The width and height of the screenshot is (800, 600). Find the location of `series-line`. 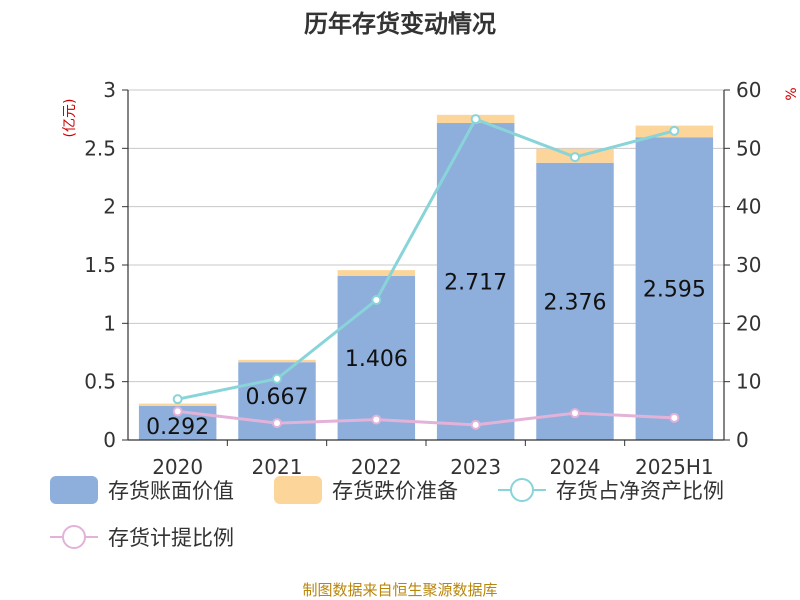

series-line is located at coordinates (426, 418).